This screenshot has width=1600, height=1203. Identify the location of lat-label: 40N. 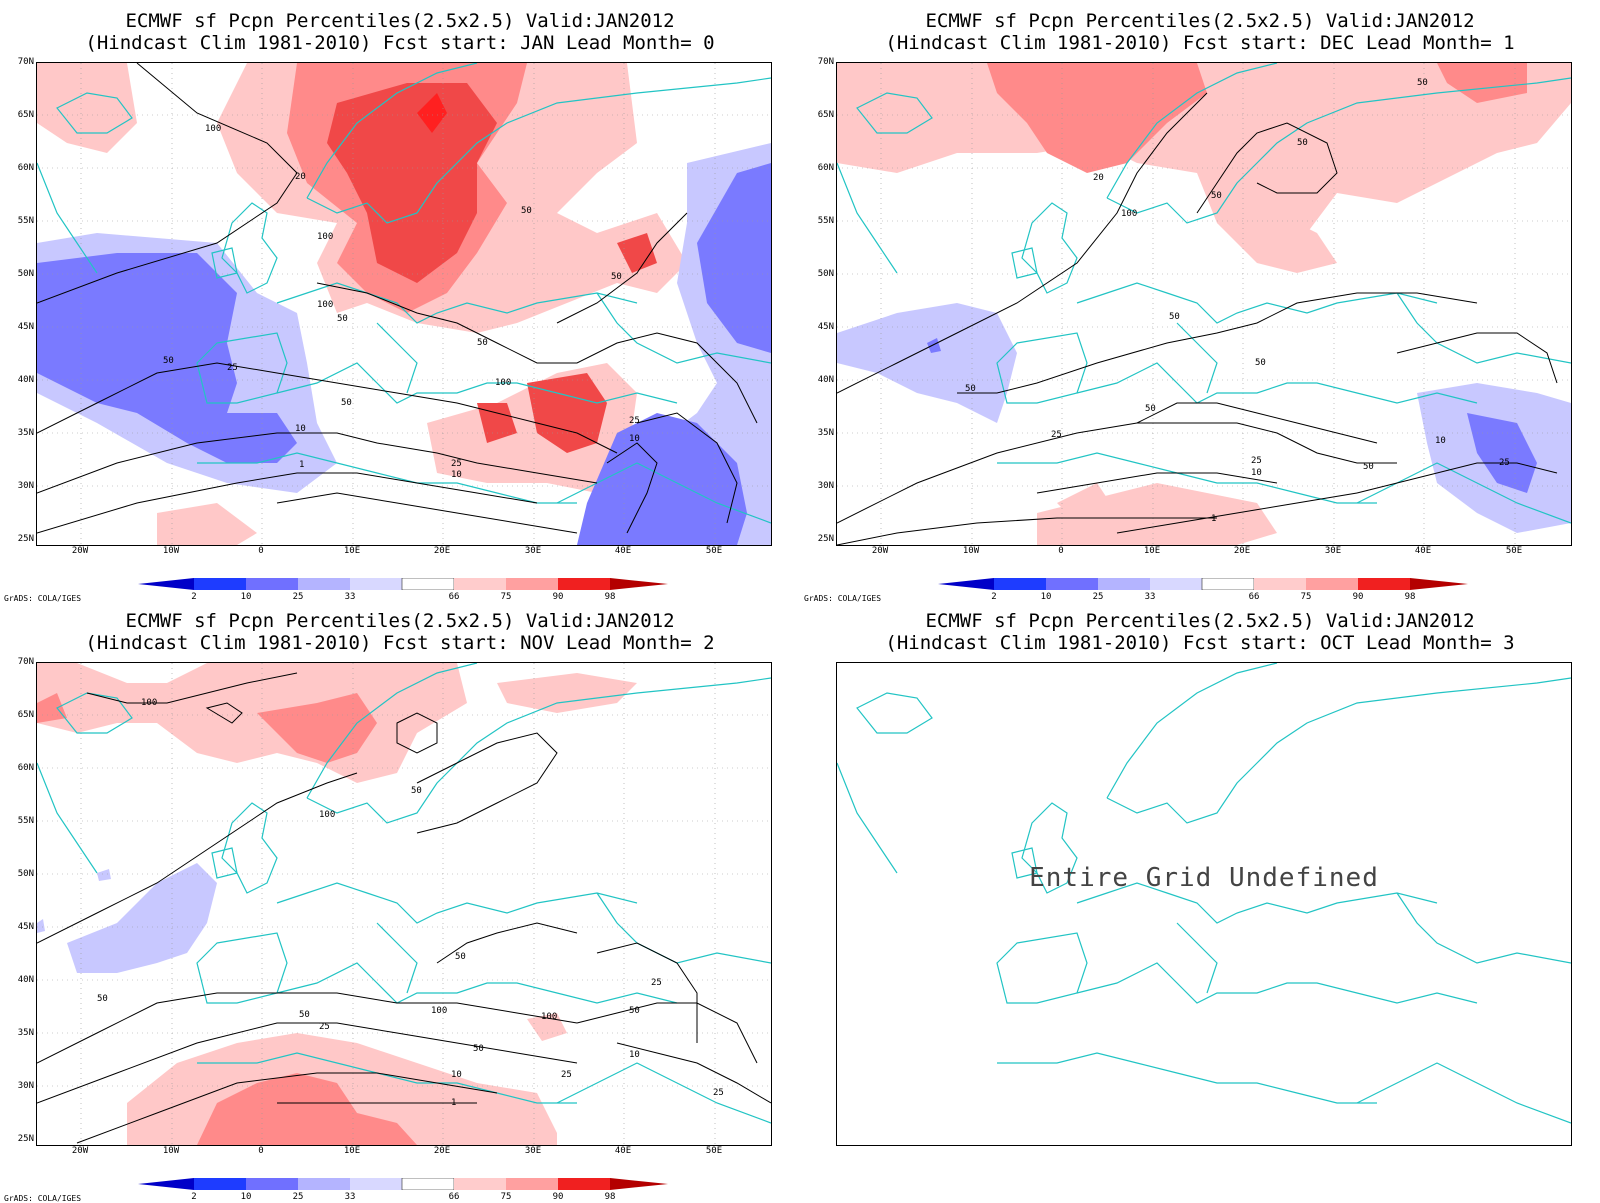
(25, 980).